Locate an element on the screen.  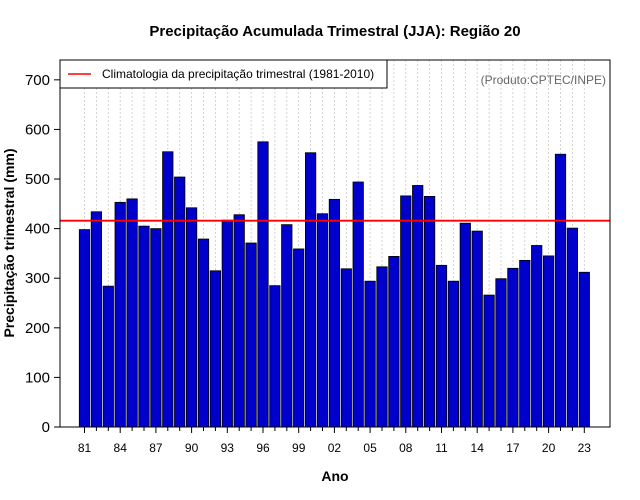
y-tick-label: 300 is located at coordinates (37, 278).